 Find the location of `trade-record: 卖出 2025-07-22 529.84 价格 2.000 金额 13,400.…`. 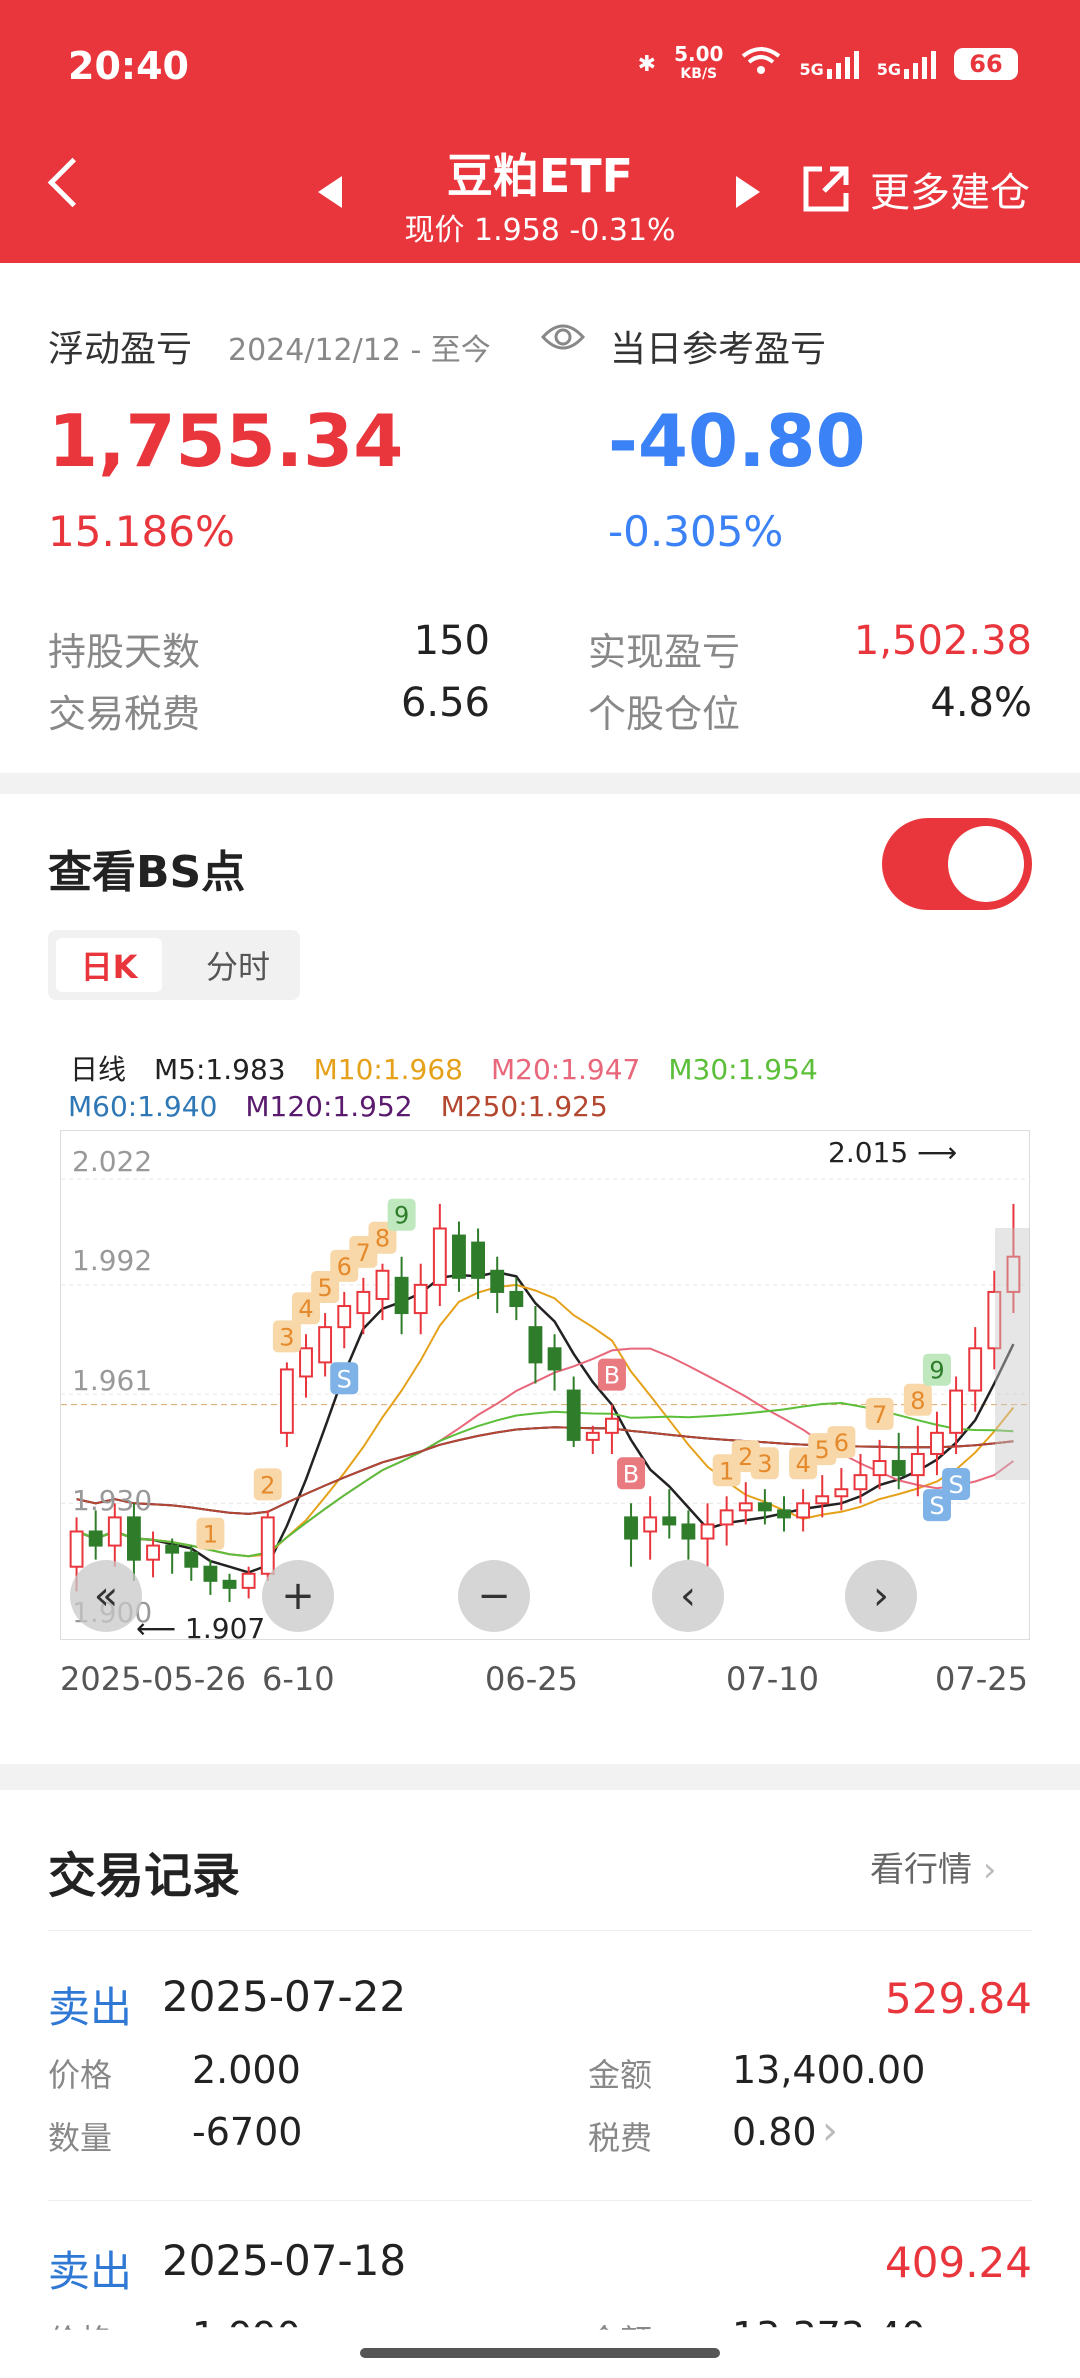

trade-record: 卖出 2025-07-22 529.84 价格 2.000 金额 13,400.… is located at coordinates (540, 2075).